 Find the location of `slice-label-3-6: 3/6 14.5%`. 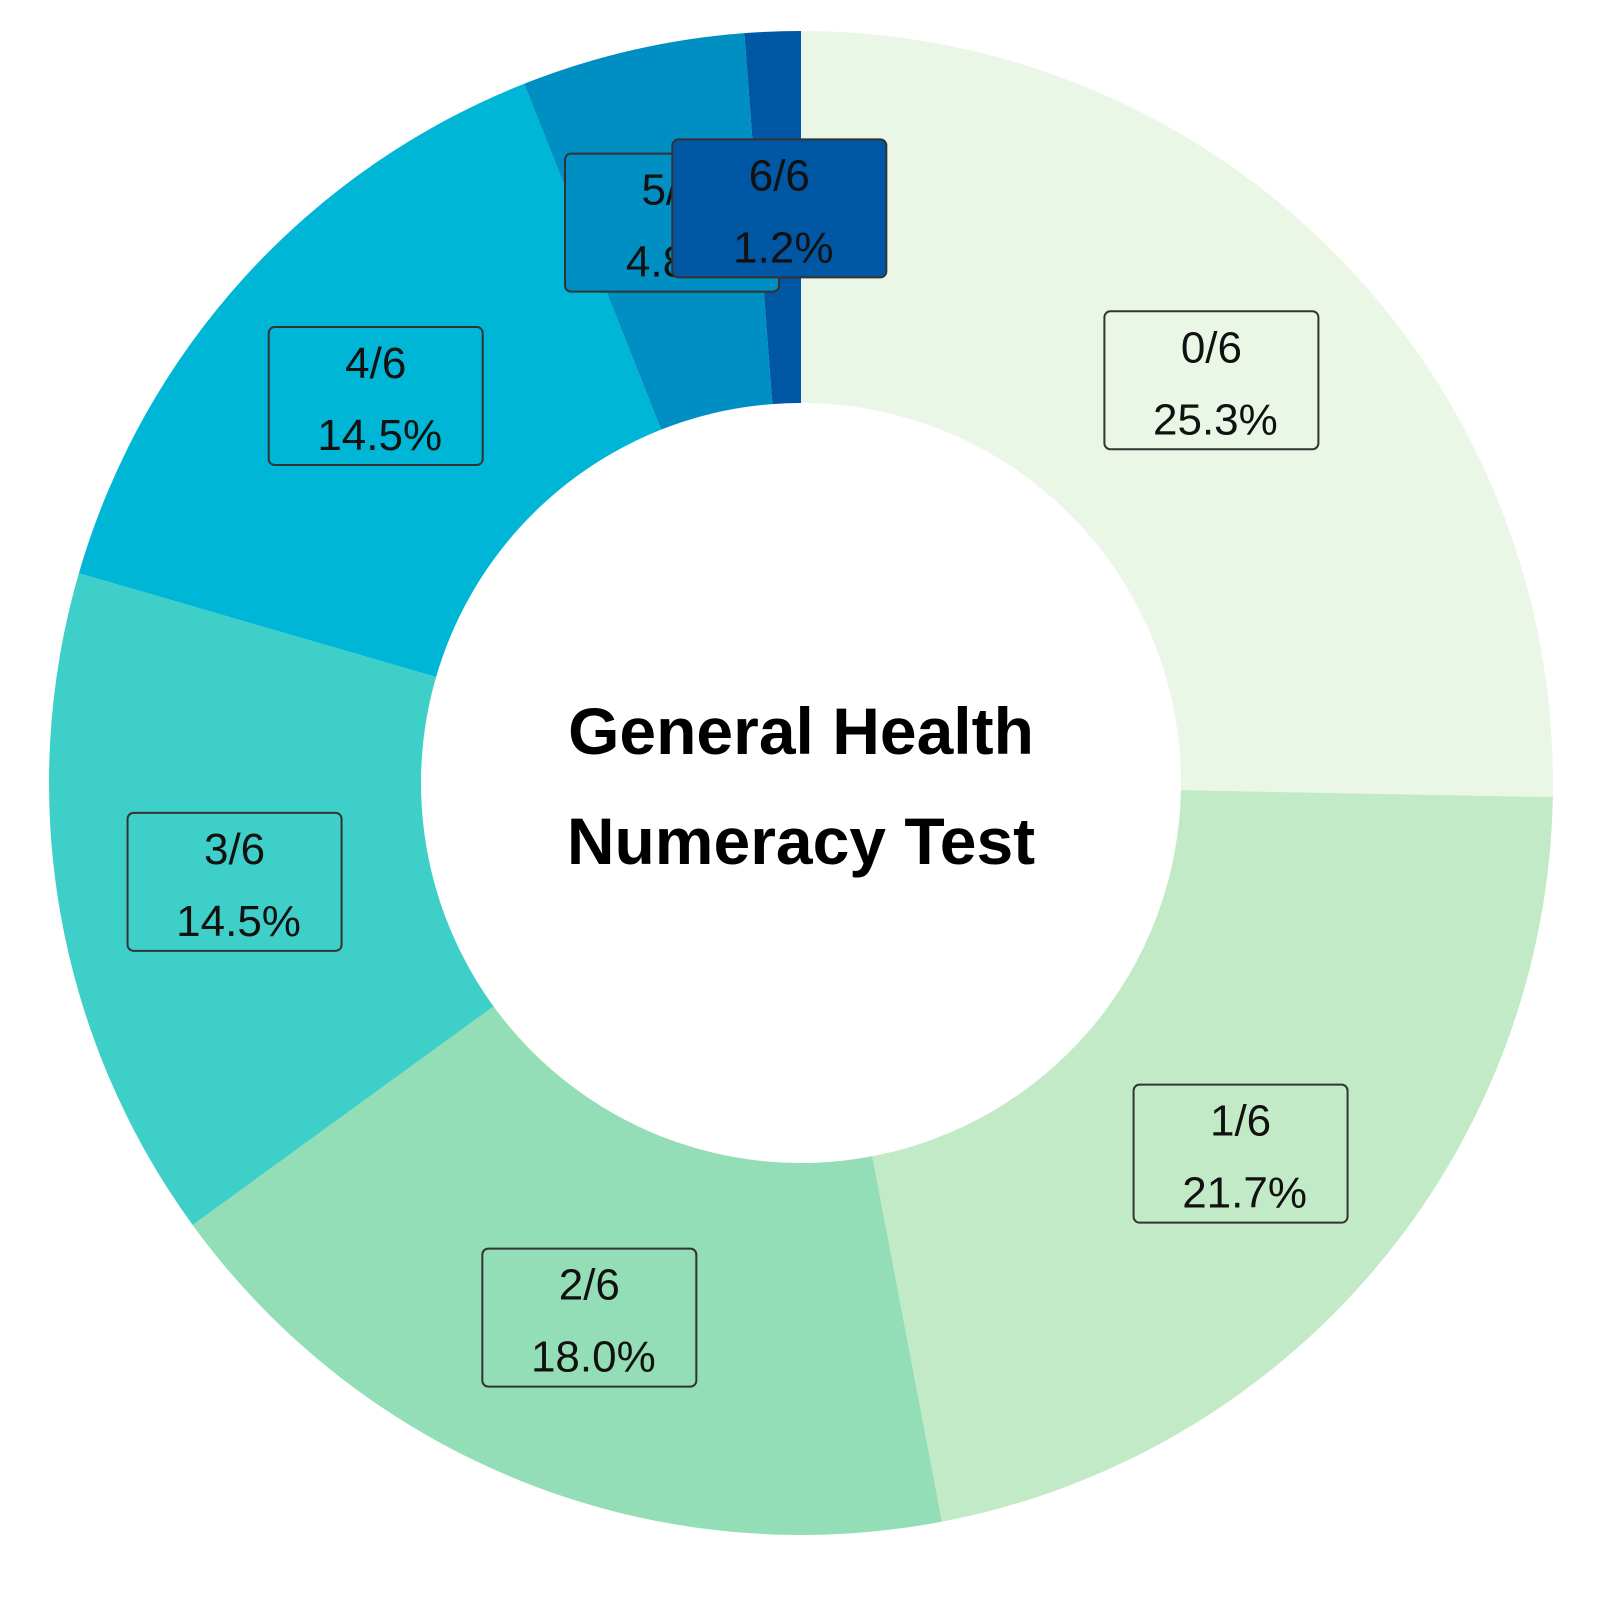

slice-label-3-6: 3/6 14.5% is located at coordinates (234, 881).